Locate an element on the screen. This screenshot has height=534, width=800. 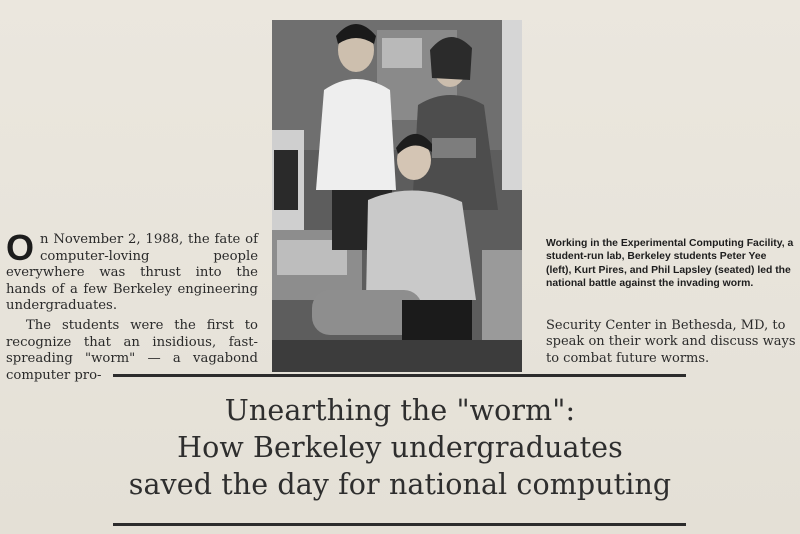
headline-line-3: saved the day for national computing is located at coordinates (400, 484).